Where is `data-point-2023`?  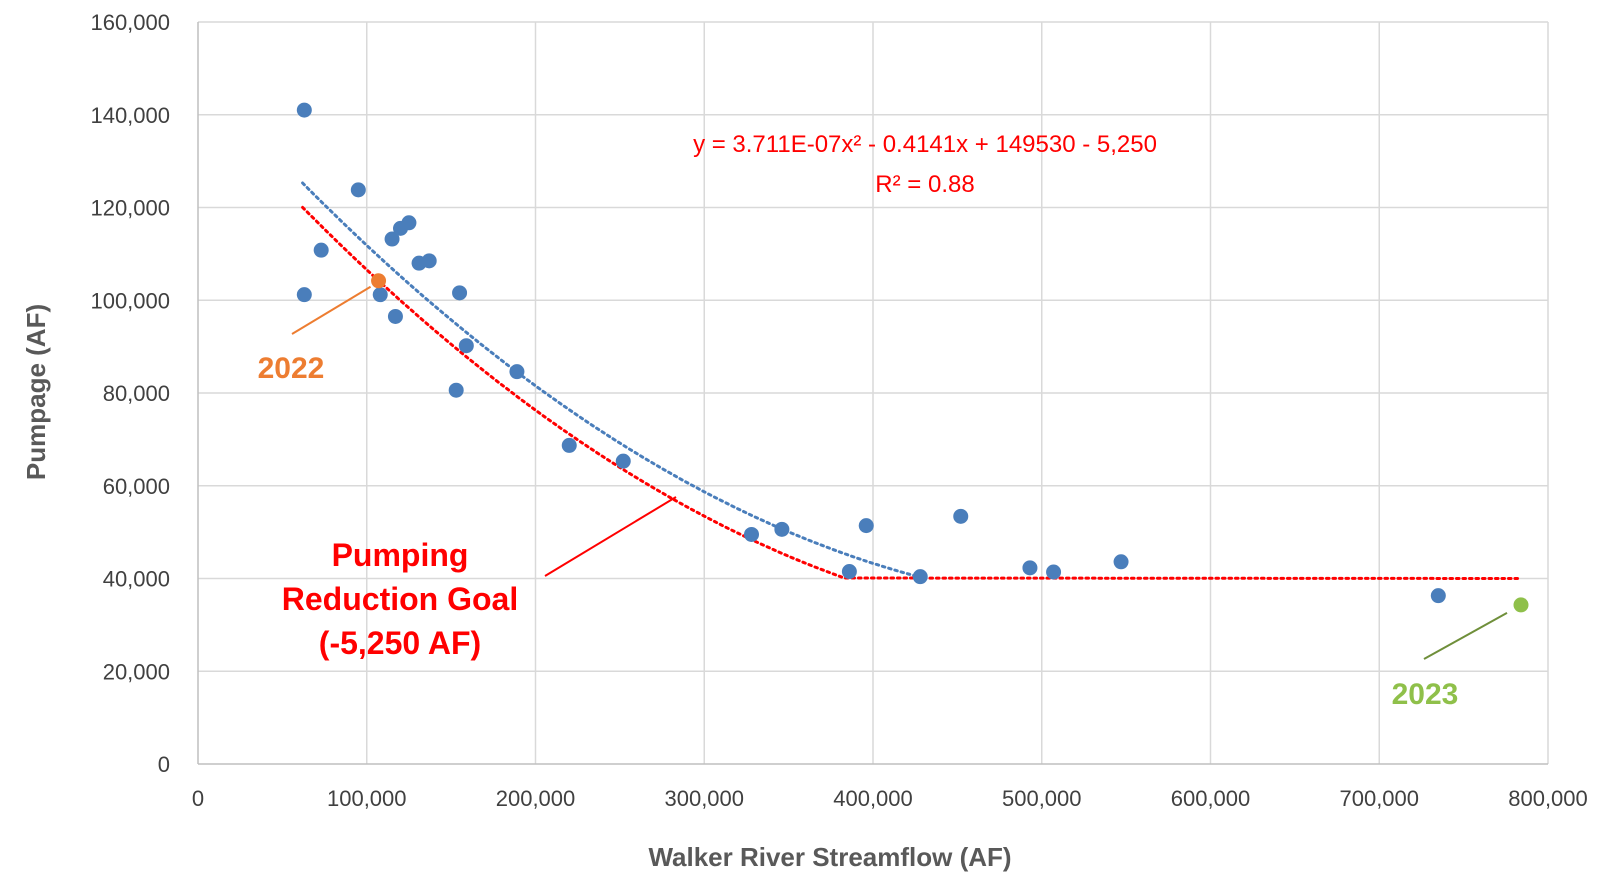
data-point-2023 is located at coordinates (1521, 605).